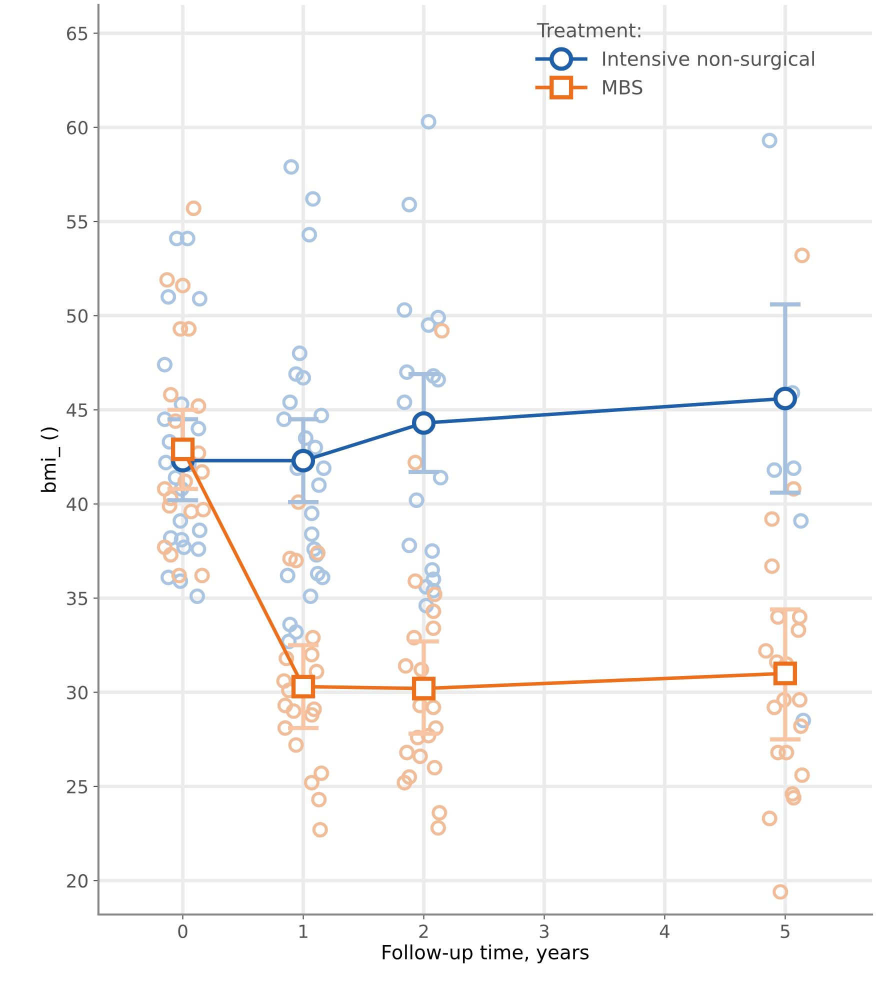 This screenshot has height=994, width=879. I want to click on y-tick-label: 35, so click(77, 599).